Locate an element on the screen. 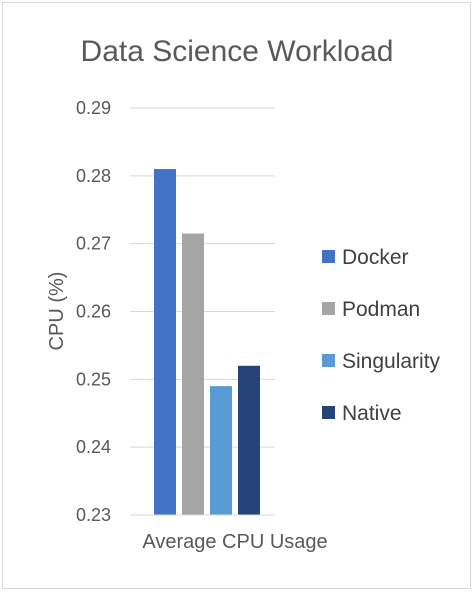 This screenshot has height=593, width=475. legend-label-docker: Docker is located at coordinates (375, 257).